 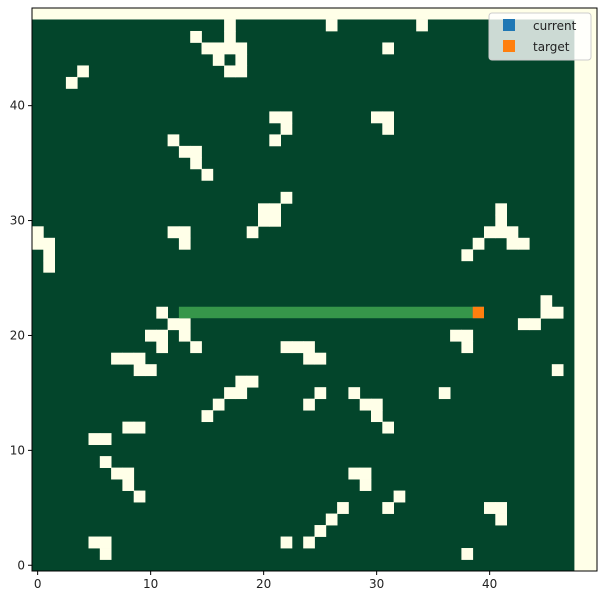 I want to click on y-tick-label: 0, so click(x=21, y=565).